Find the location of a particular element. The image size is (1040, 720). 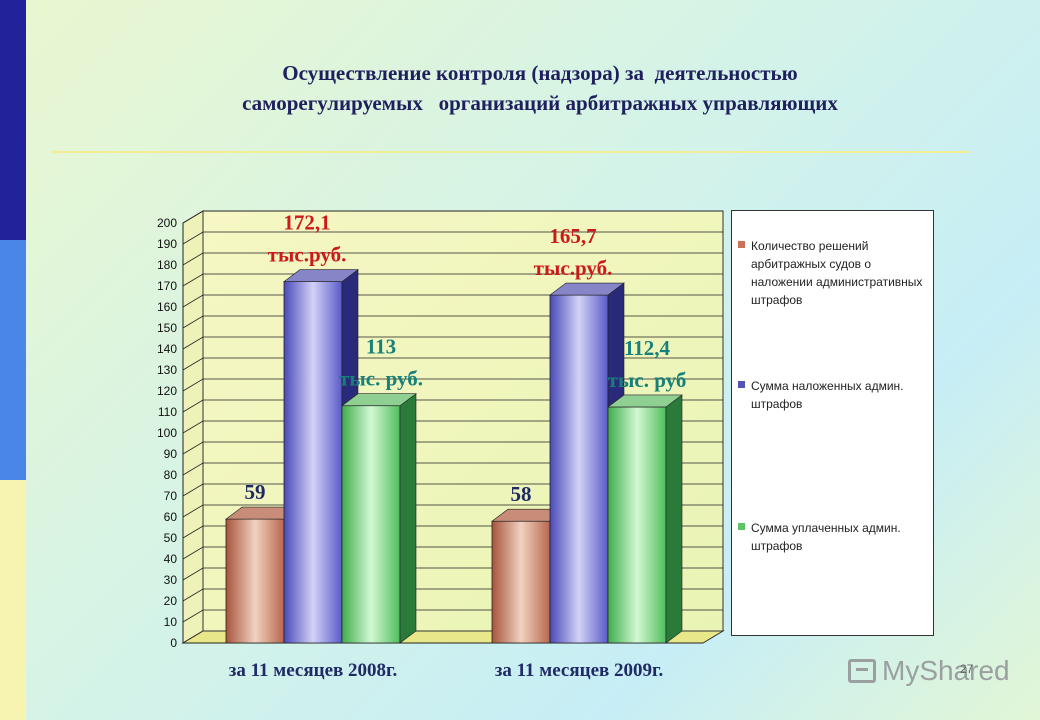

y-tick-label: 70 is located at coordinates (171, 496).